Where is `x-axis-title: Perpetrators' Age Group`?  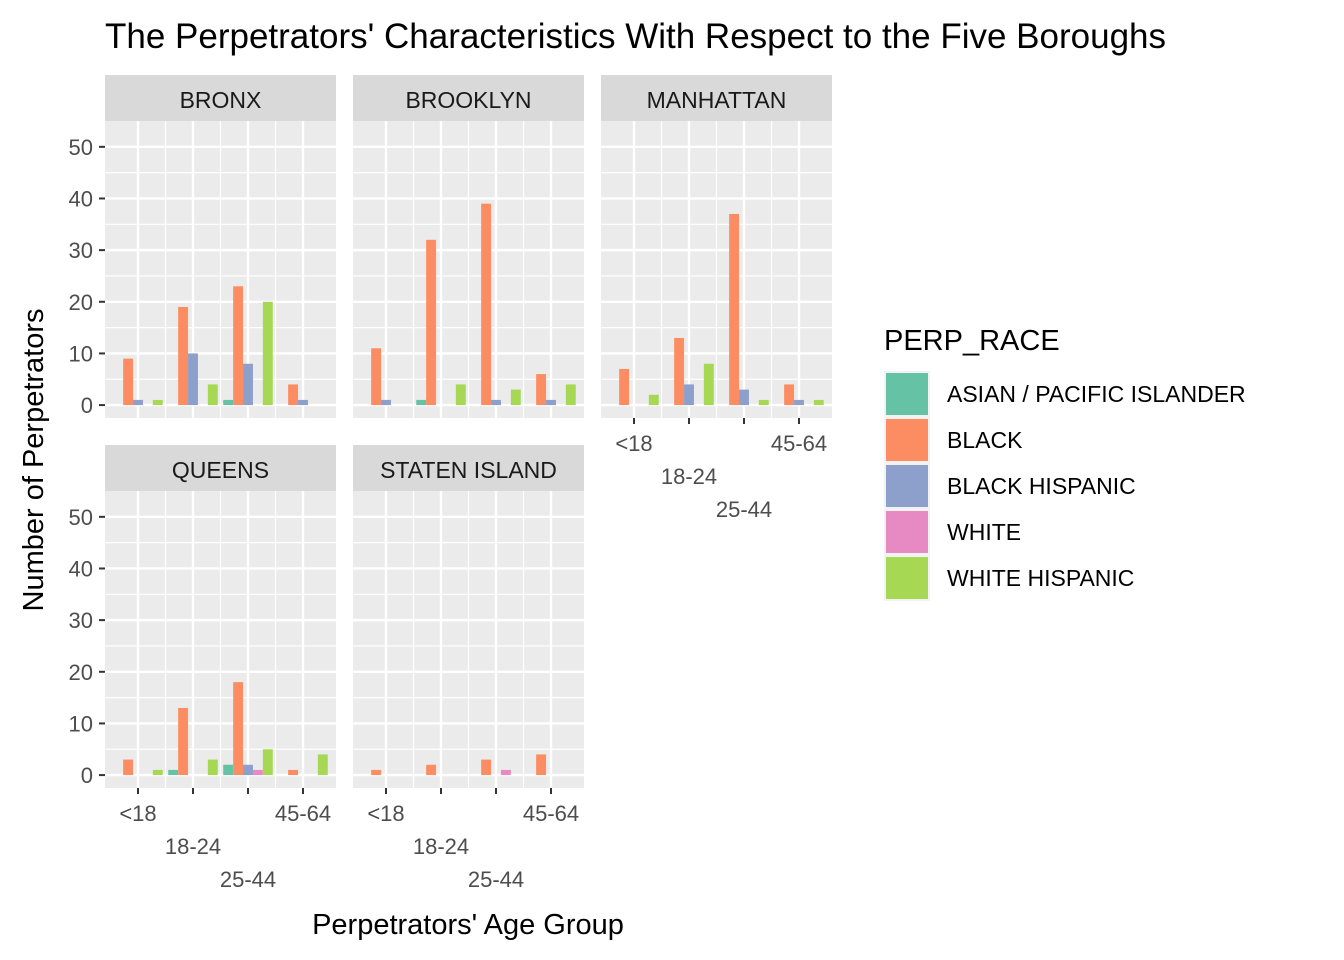 x-axis-title: Perpetrators' Age Group is located at coordinates (468, 925).